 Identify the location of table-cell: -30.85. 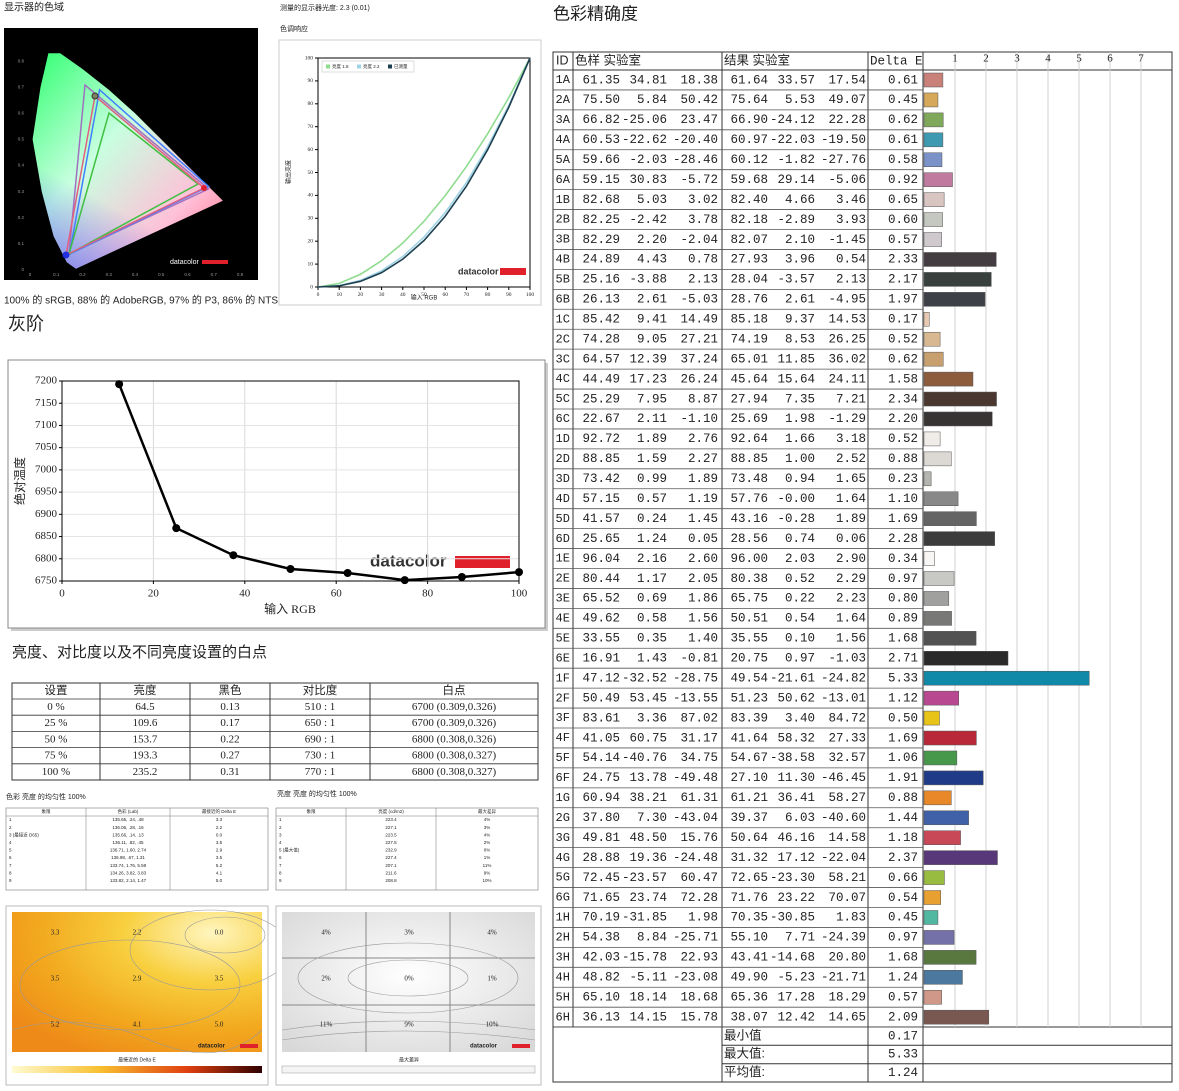
(792, 918).